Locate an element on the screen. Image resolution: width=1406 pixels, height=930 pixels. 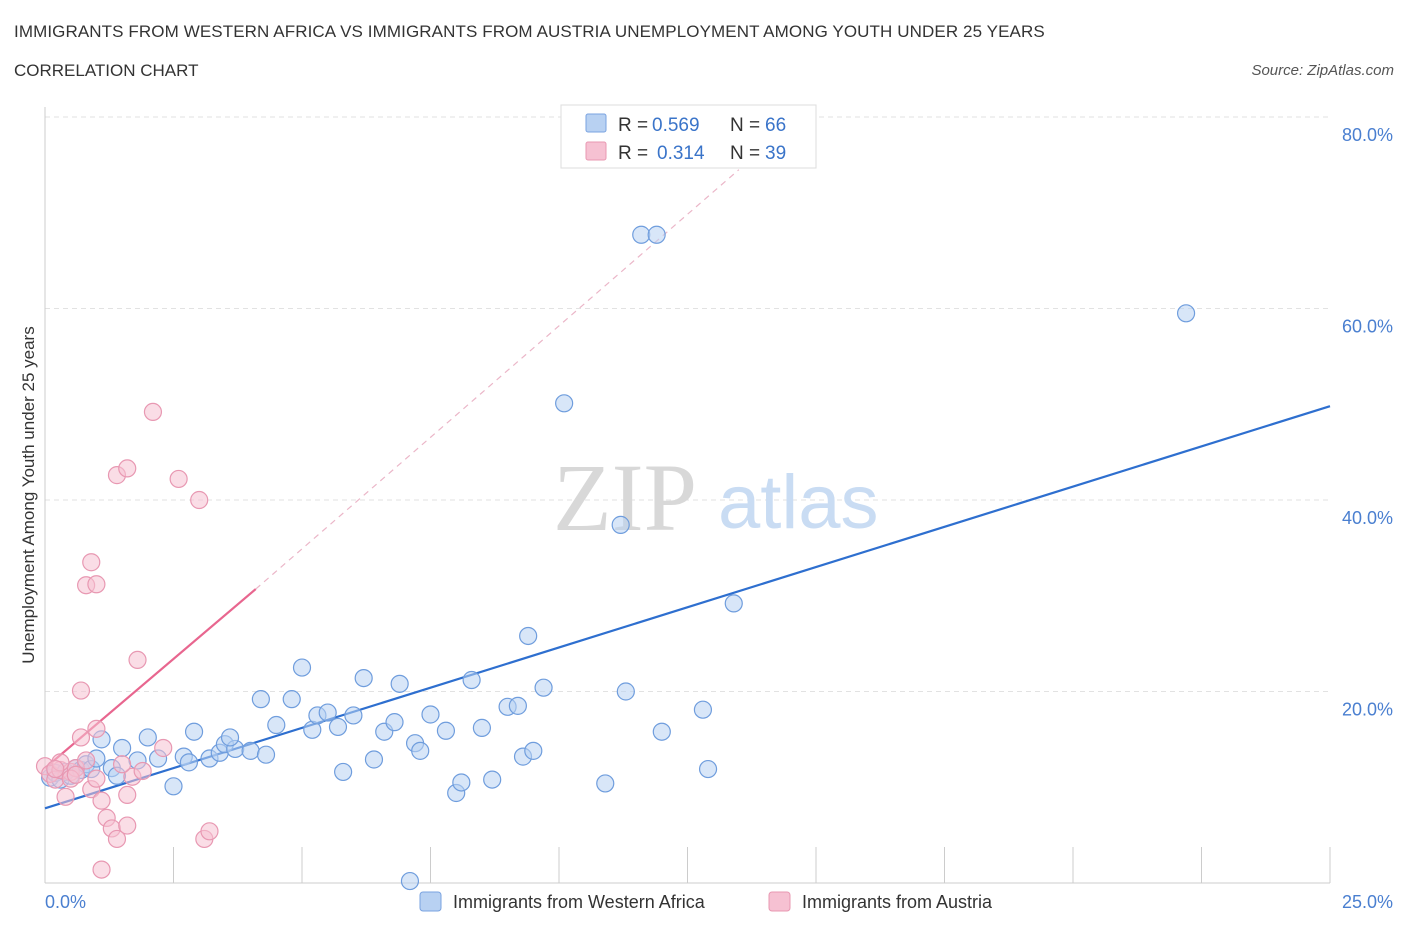
watermark: ZIP atlas is located at coordinates (716, 497).